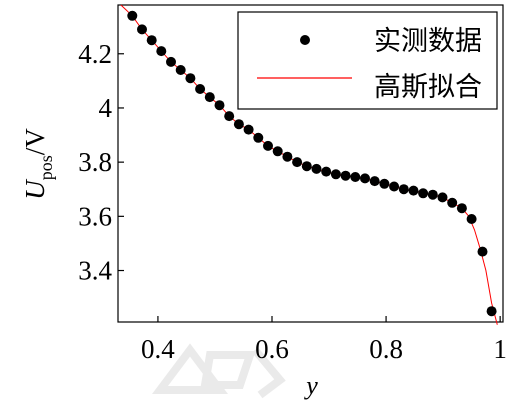  What do you see at coordinates (310, 385) in the screenshot?
I see `x-axis-label: y` at bounding box center [310, 385].